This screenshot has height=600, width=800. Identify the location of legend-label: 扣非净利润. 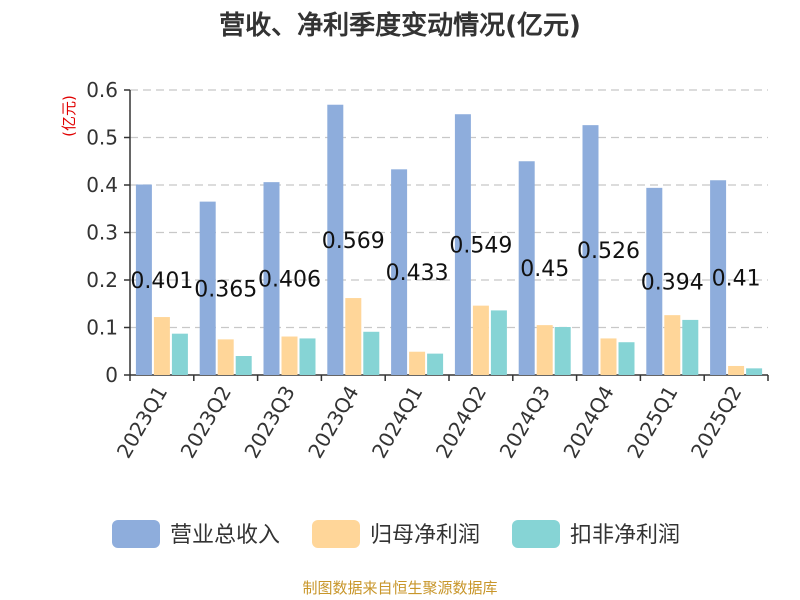
(625, 535).